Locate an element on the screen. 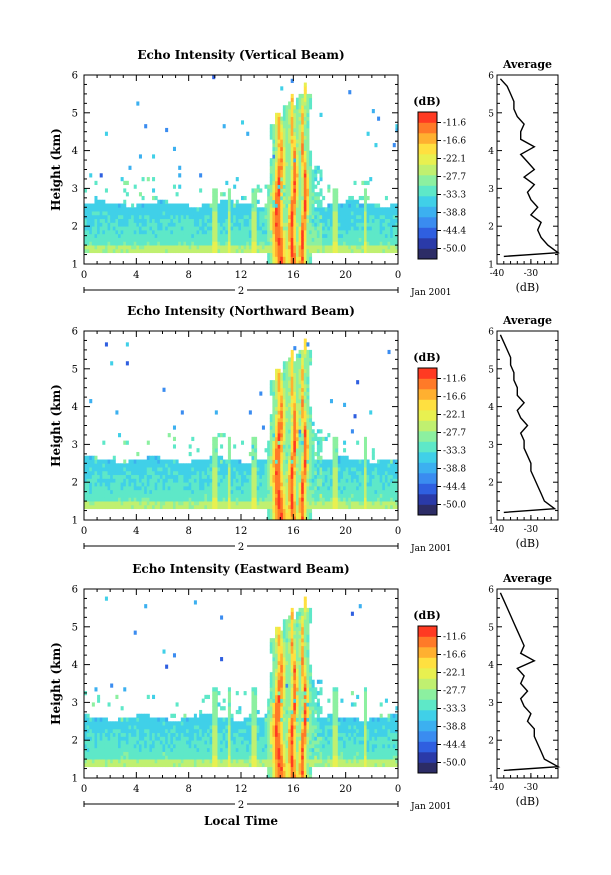 This screenshot has height=875, width=611. colorbar-tick-label: -33.3 is located at coordinates (454, 452).